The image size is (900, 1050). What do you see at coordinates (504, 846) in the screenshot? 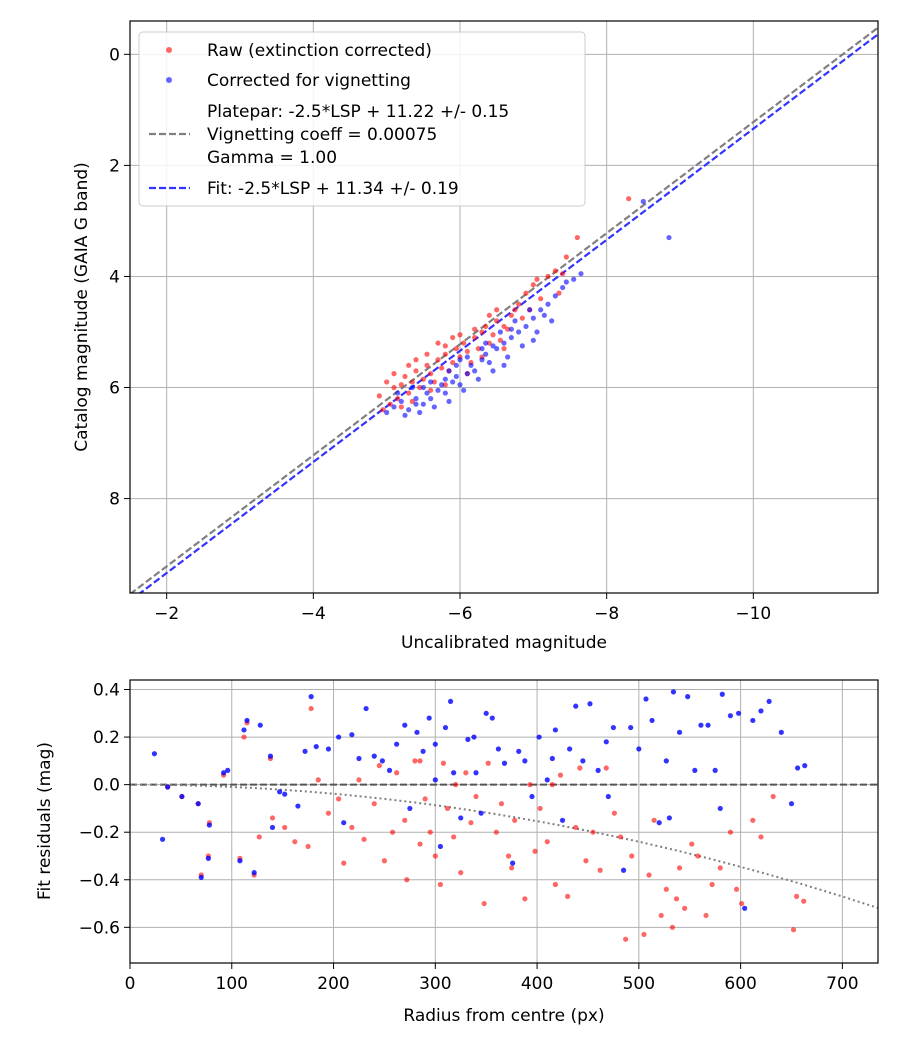
I see `vignetting-curve` at bounding box center [504, 846].